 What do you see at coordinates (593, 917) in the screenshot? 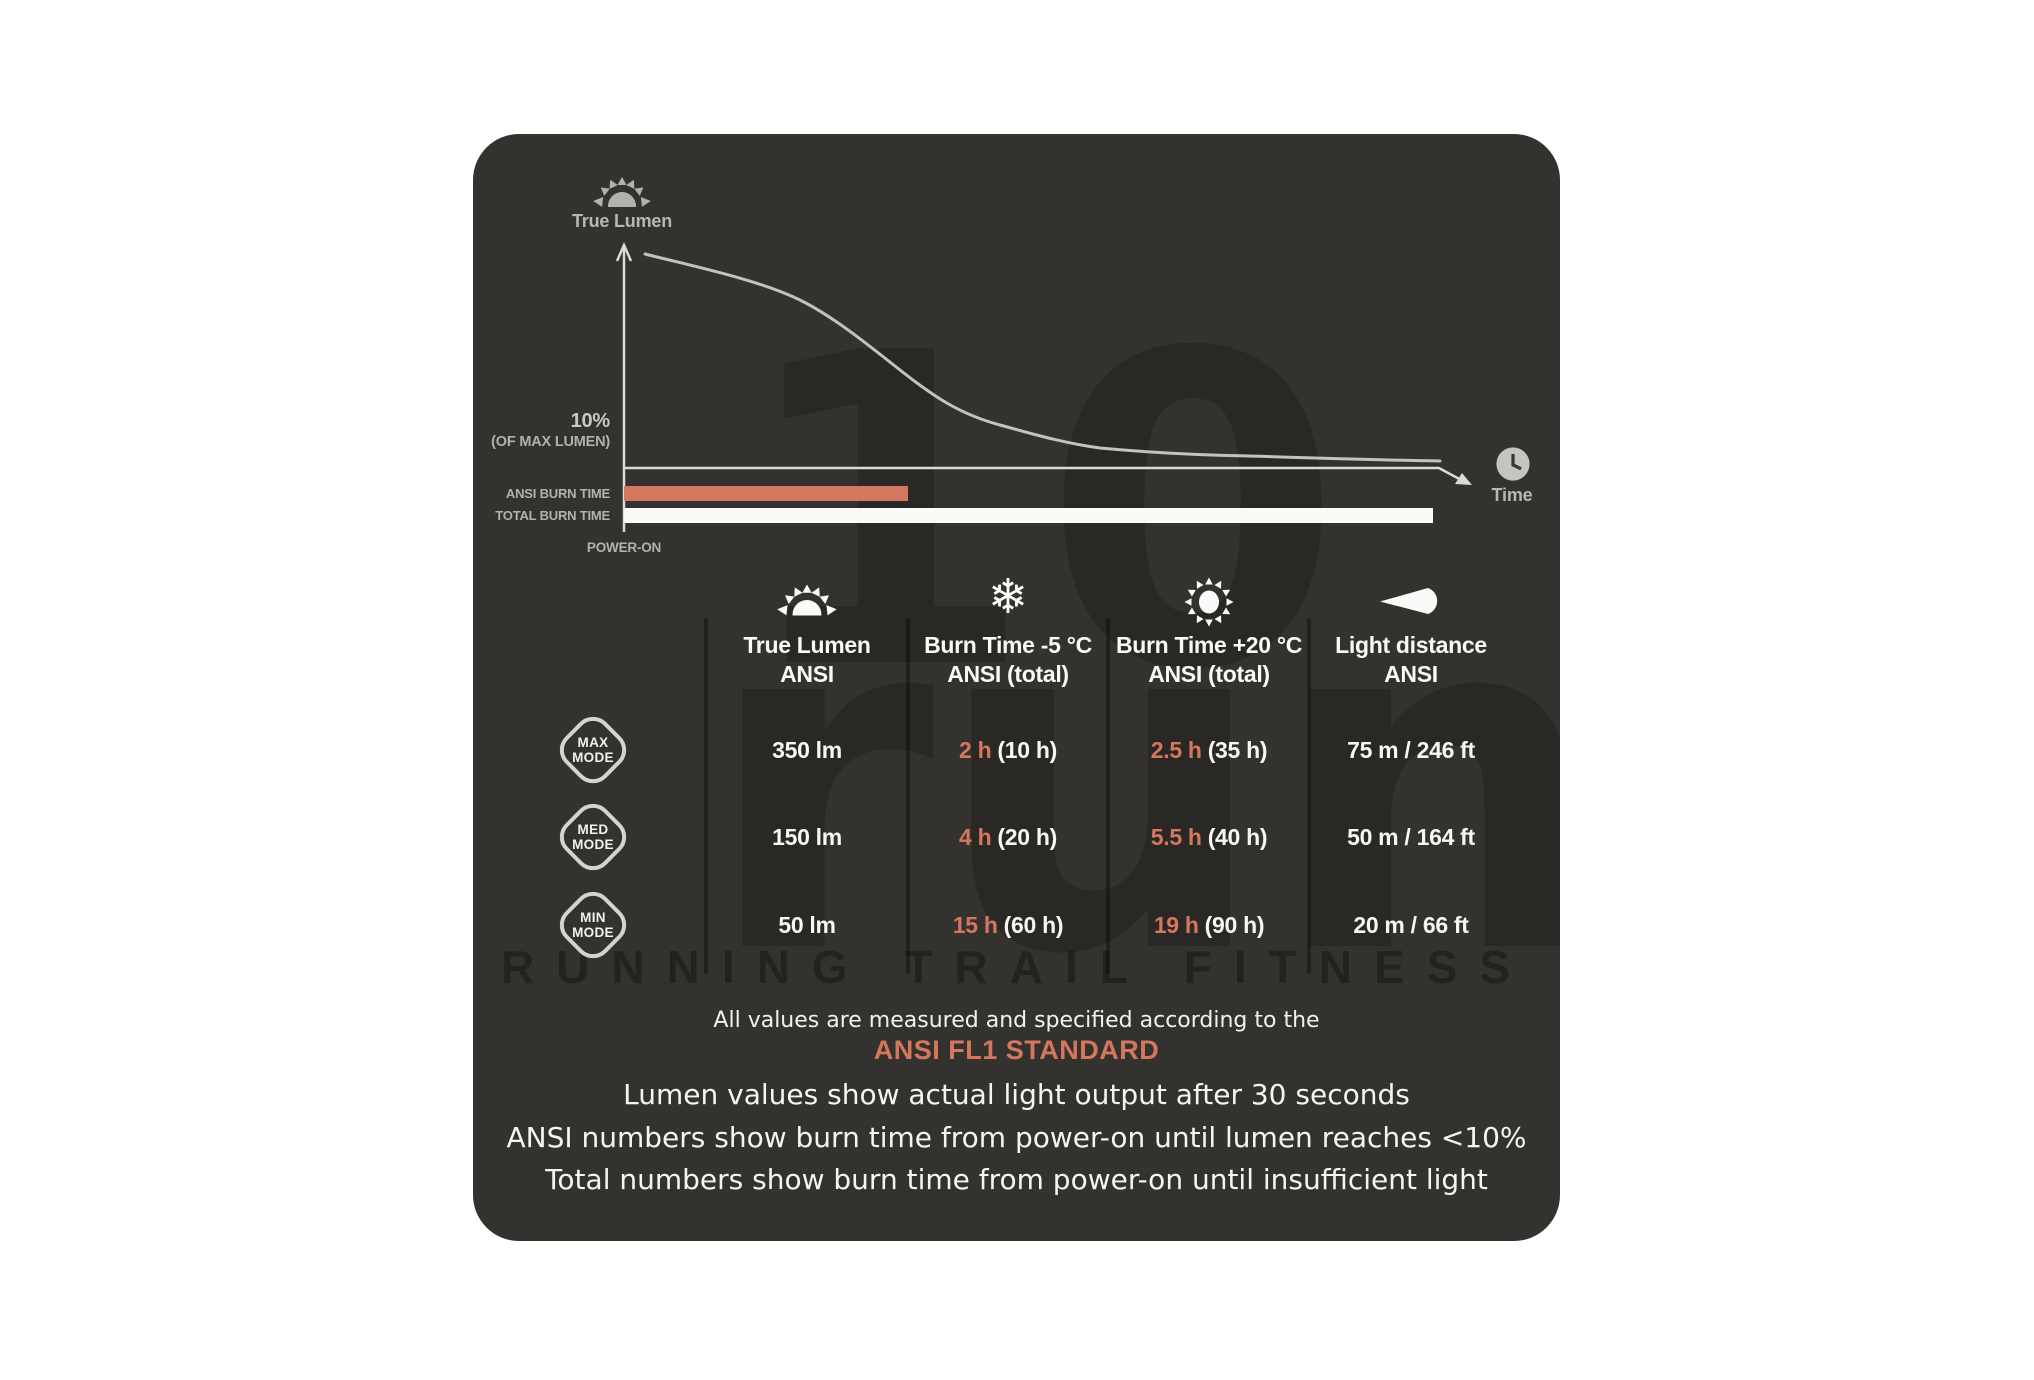
I see `mode-name: MIN` at bounding box center [593, 917].